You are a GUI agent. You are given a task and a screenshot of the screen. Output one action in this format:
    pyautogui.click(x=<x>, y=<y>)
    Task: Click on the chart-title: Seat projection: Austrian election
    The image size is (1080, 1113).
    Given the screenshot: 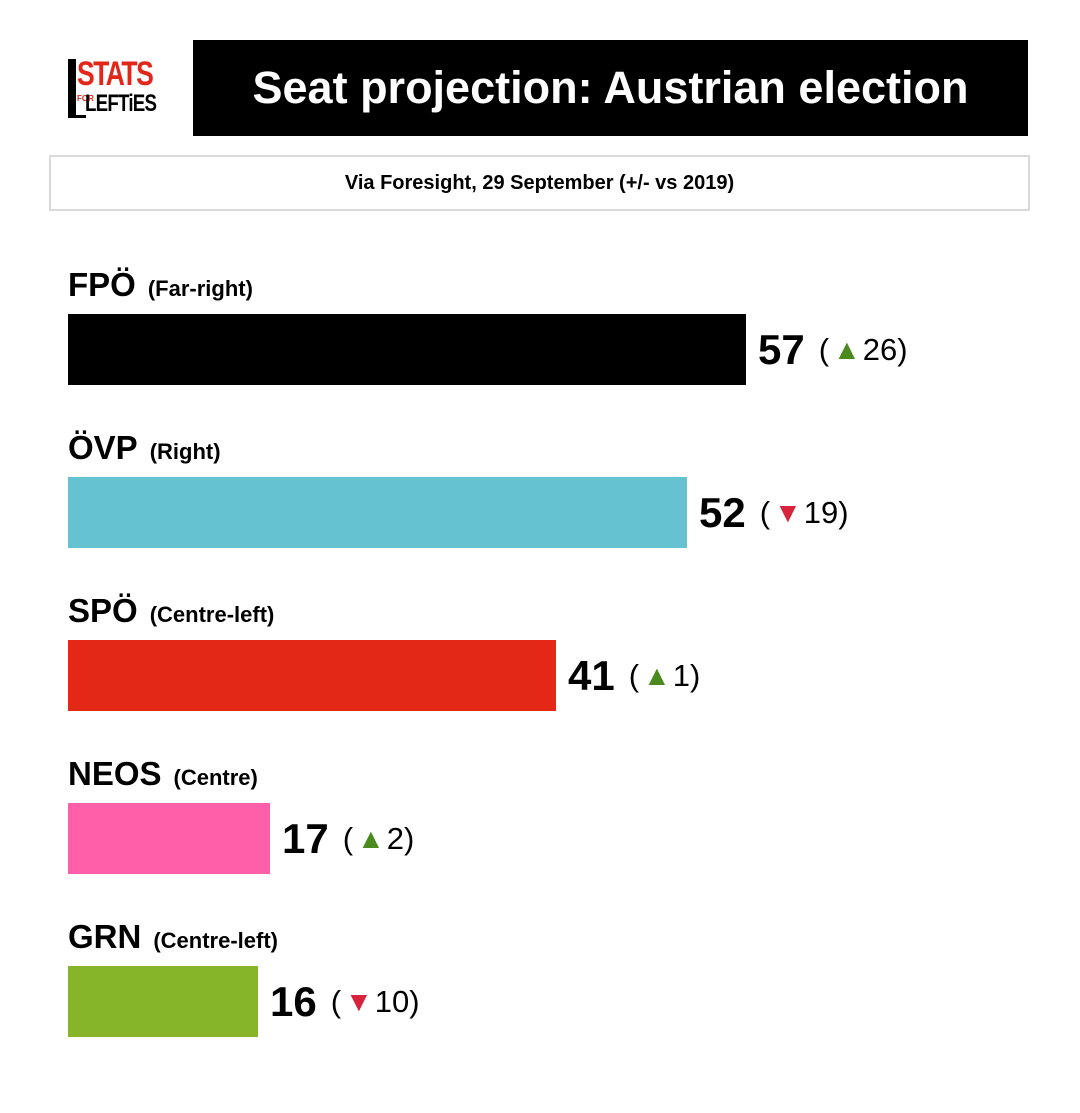 What is the action you would take?
    pyautogui.click(x=610, y=87)
    